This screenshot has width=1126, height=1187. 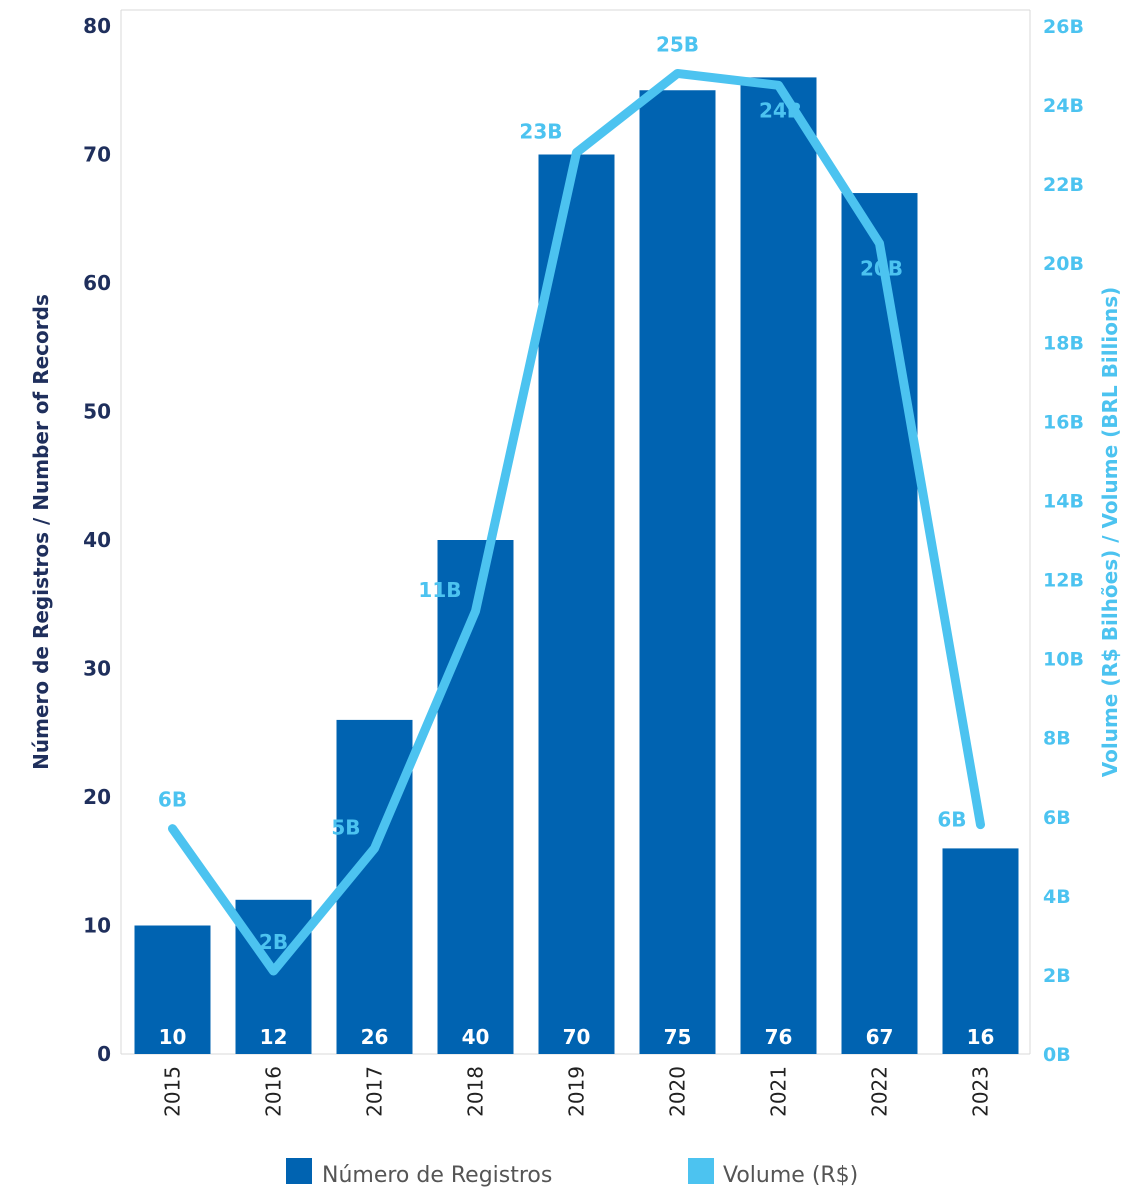 I want to click on left-tick-label: 0, so click(x=104, y=1054).